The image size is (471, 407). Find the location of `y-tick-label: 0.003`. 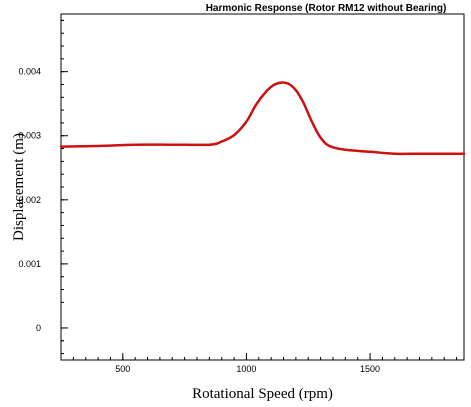

y-tick-label: 0.003 is located at coordinates (29, 136).